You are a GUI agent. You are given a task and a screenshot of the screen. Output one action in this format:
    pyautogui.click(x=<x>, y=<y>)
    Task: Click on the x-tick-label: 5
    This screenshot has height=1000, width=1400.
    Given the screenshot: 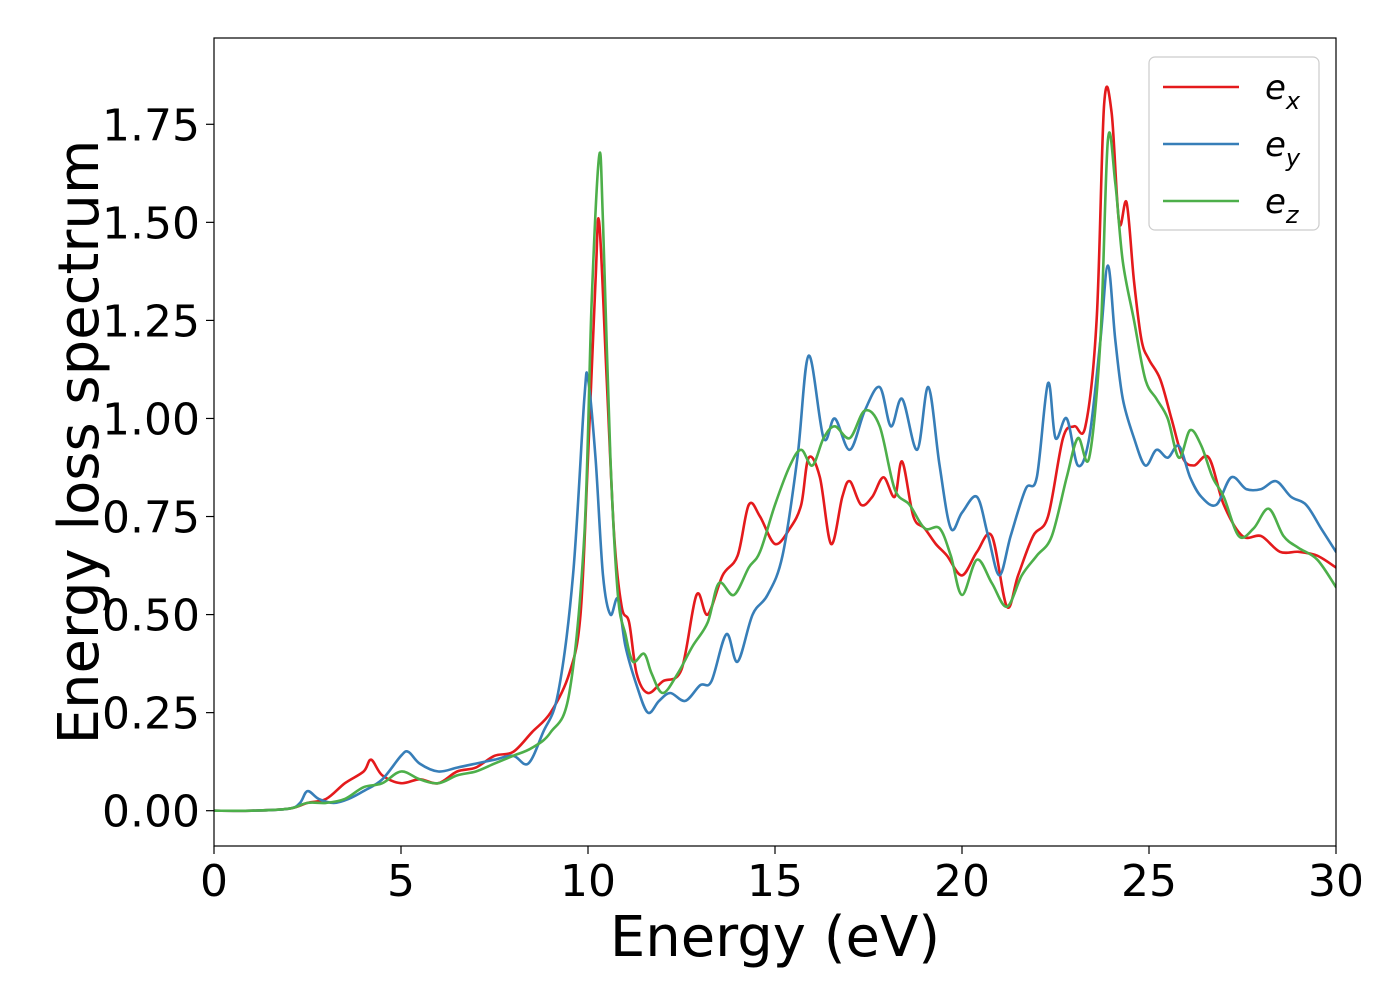 What is the action you would take?
    pyautogui.click(x=401, y=881)
    